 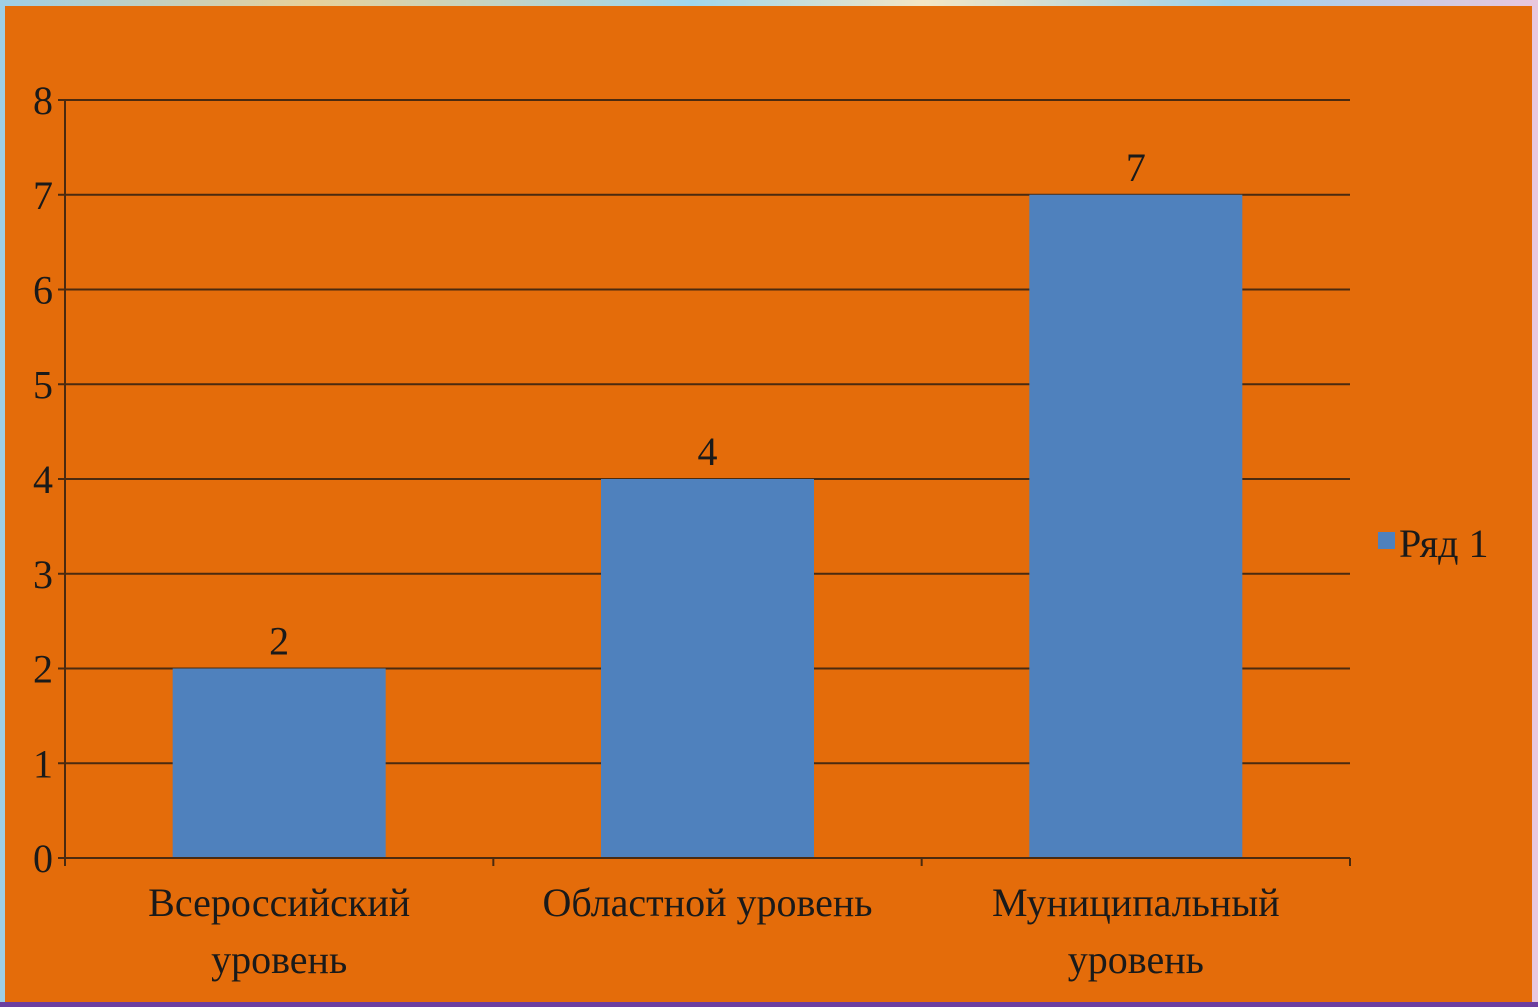 What do you see at coordinates (43, 574) in the screenshot?
I see `y-tick-label: 3` at bounding box center [43, 574].